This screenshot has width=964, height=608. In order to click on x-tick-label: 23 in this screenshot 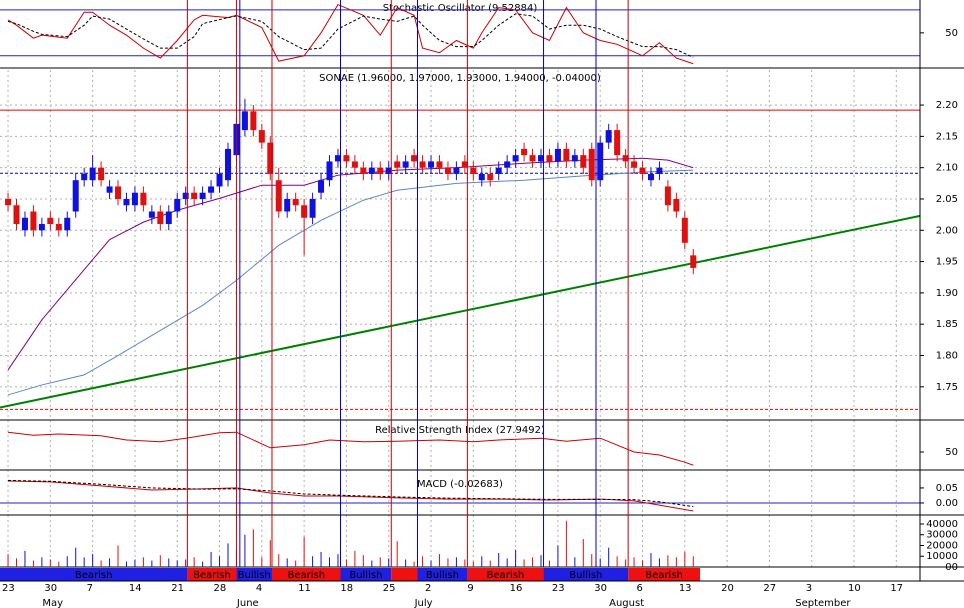, I will do `click(8, 588)`.